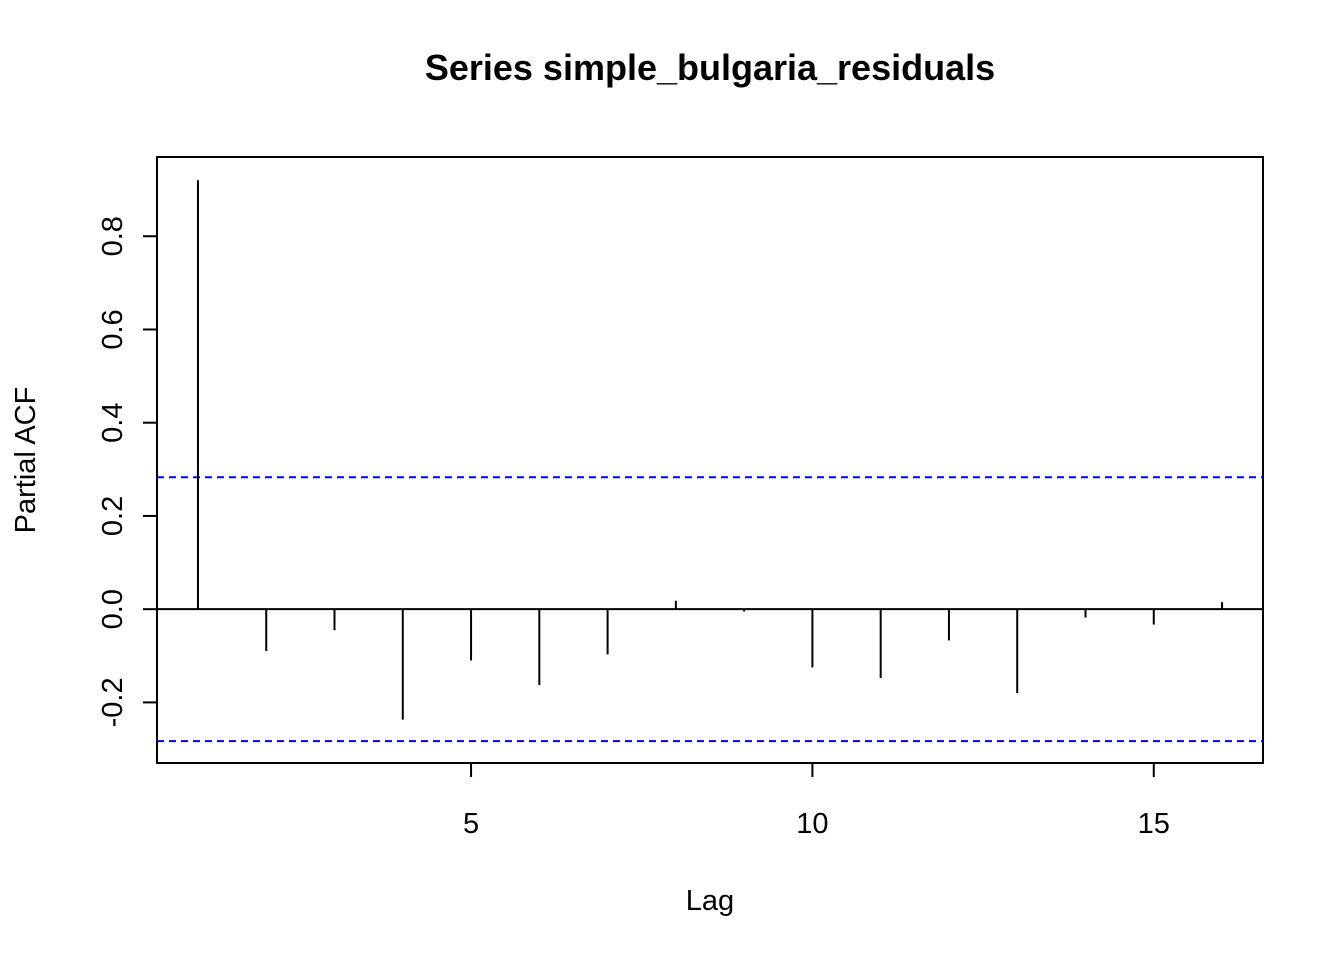 The image size is (1344, 965). I want to click on y-tick-label: -0.2, so click(113, 702).